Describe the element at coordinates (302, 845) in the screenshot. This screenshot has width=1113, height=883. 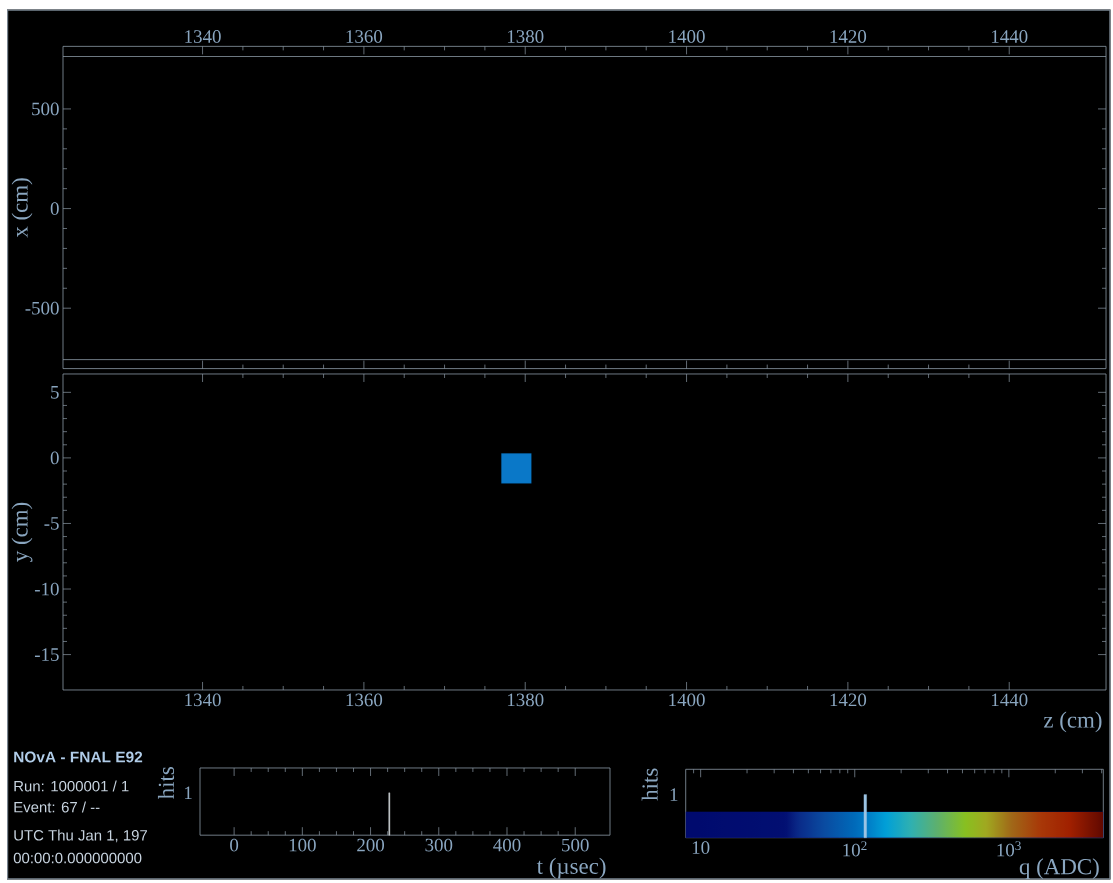
I see `x-tick-label: 100` at that location.